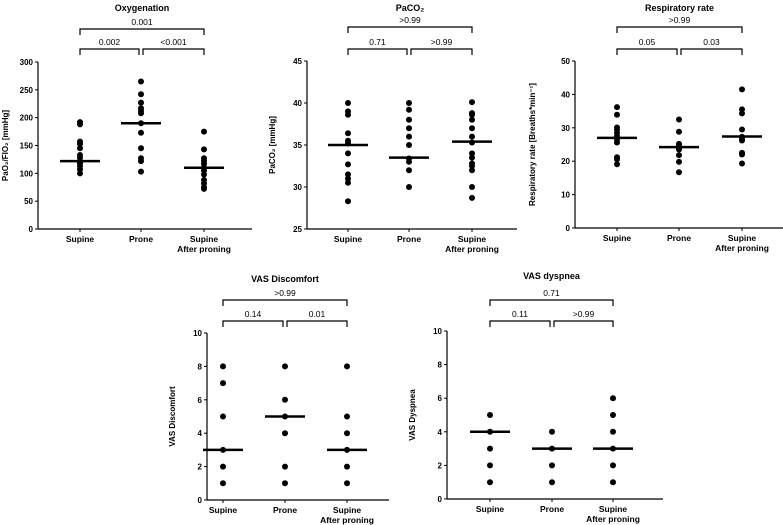 The width and height of the screenshot is (783, 525). I want to click on y-tick-label: 50, so click(565, 61).